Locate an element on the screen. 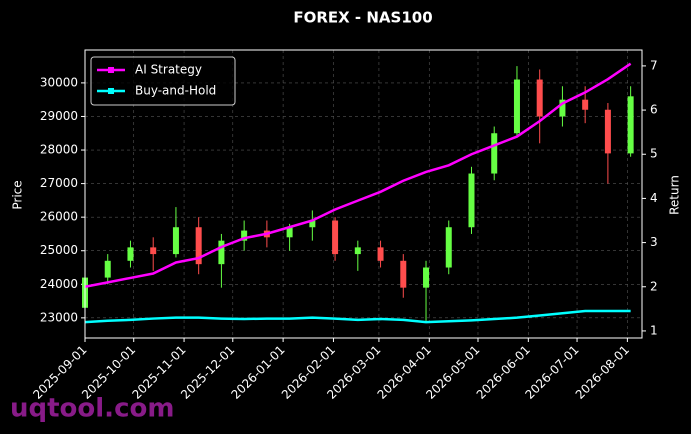 The width and height of the screenshot is (691, 434). legend-label: Buy-and-Hold is located at coordinates (175, 91).